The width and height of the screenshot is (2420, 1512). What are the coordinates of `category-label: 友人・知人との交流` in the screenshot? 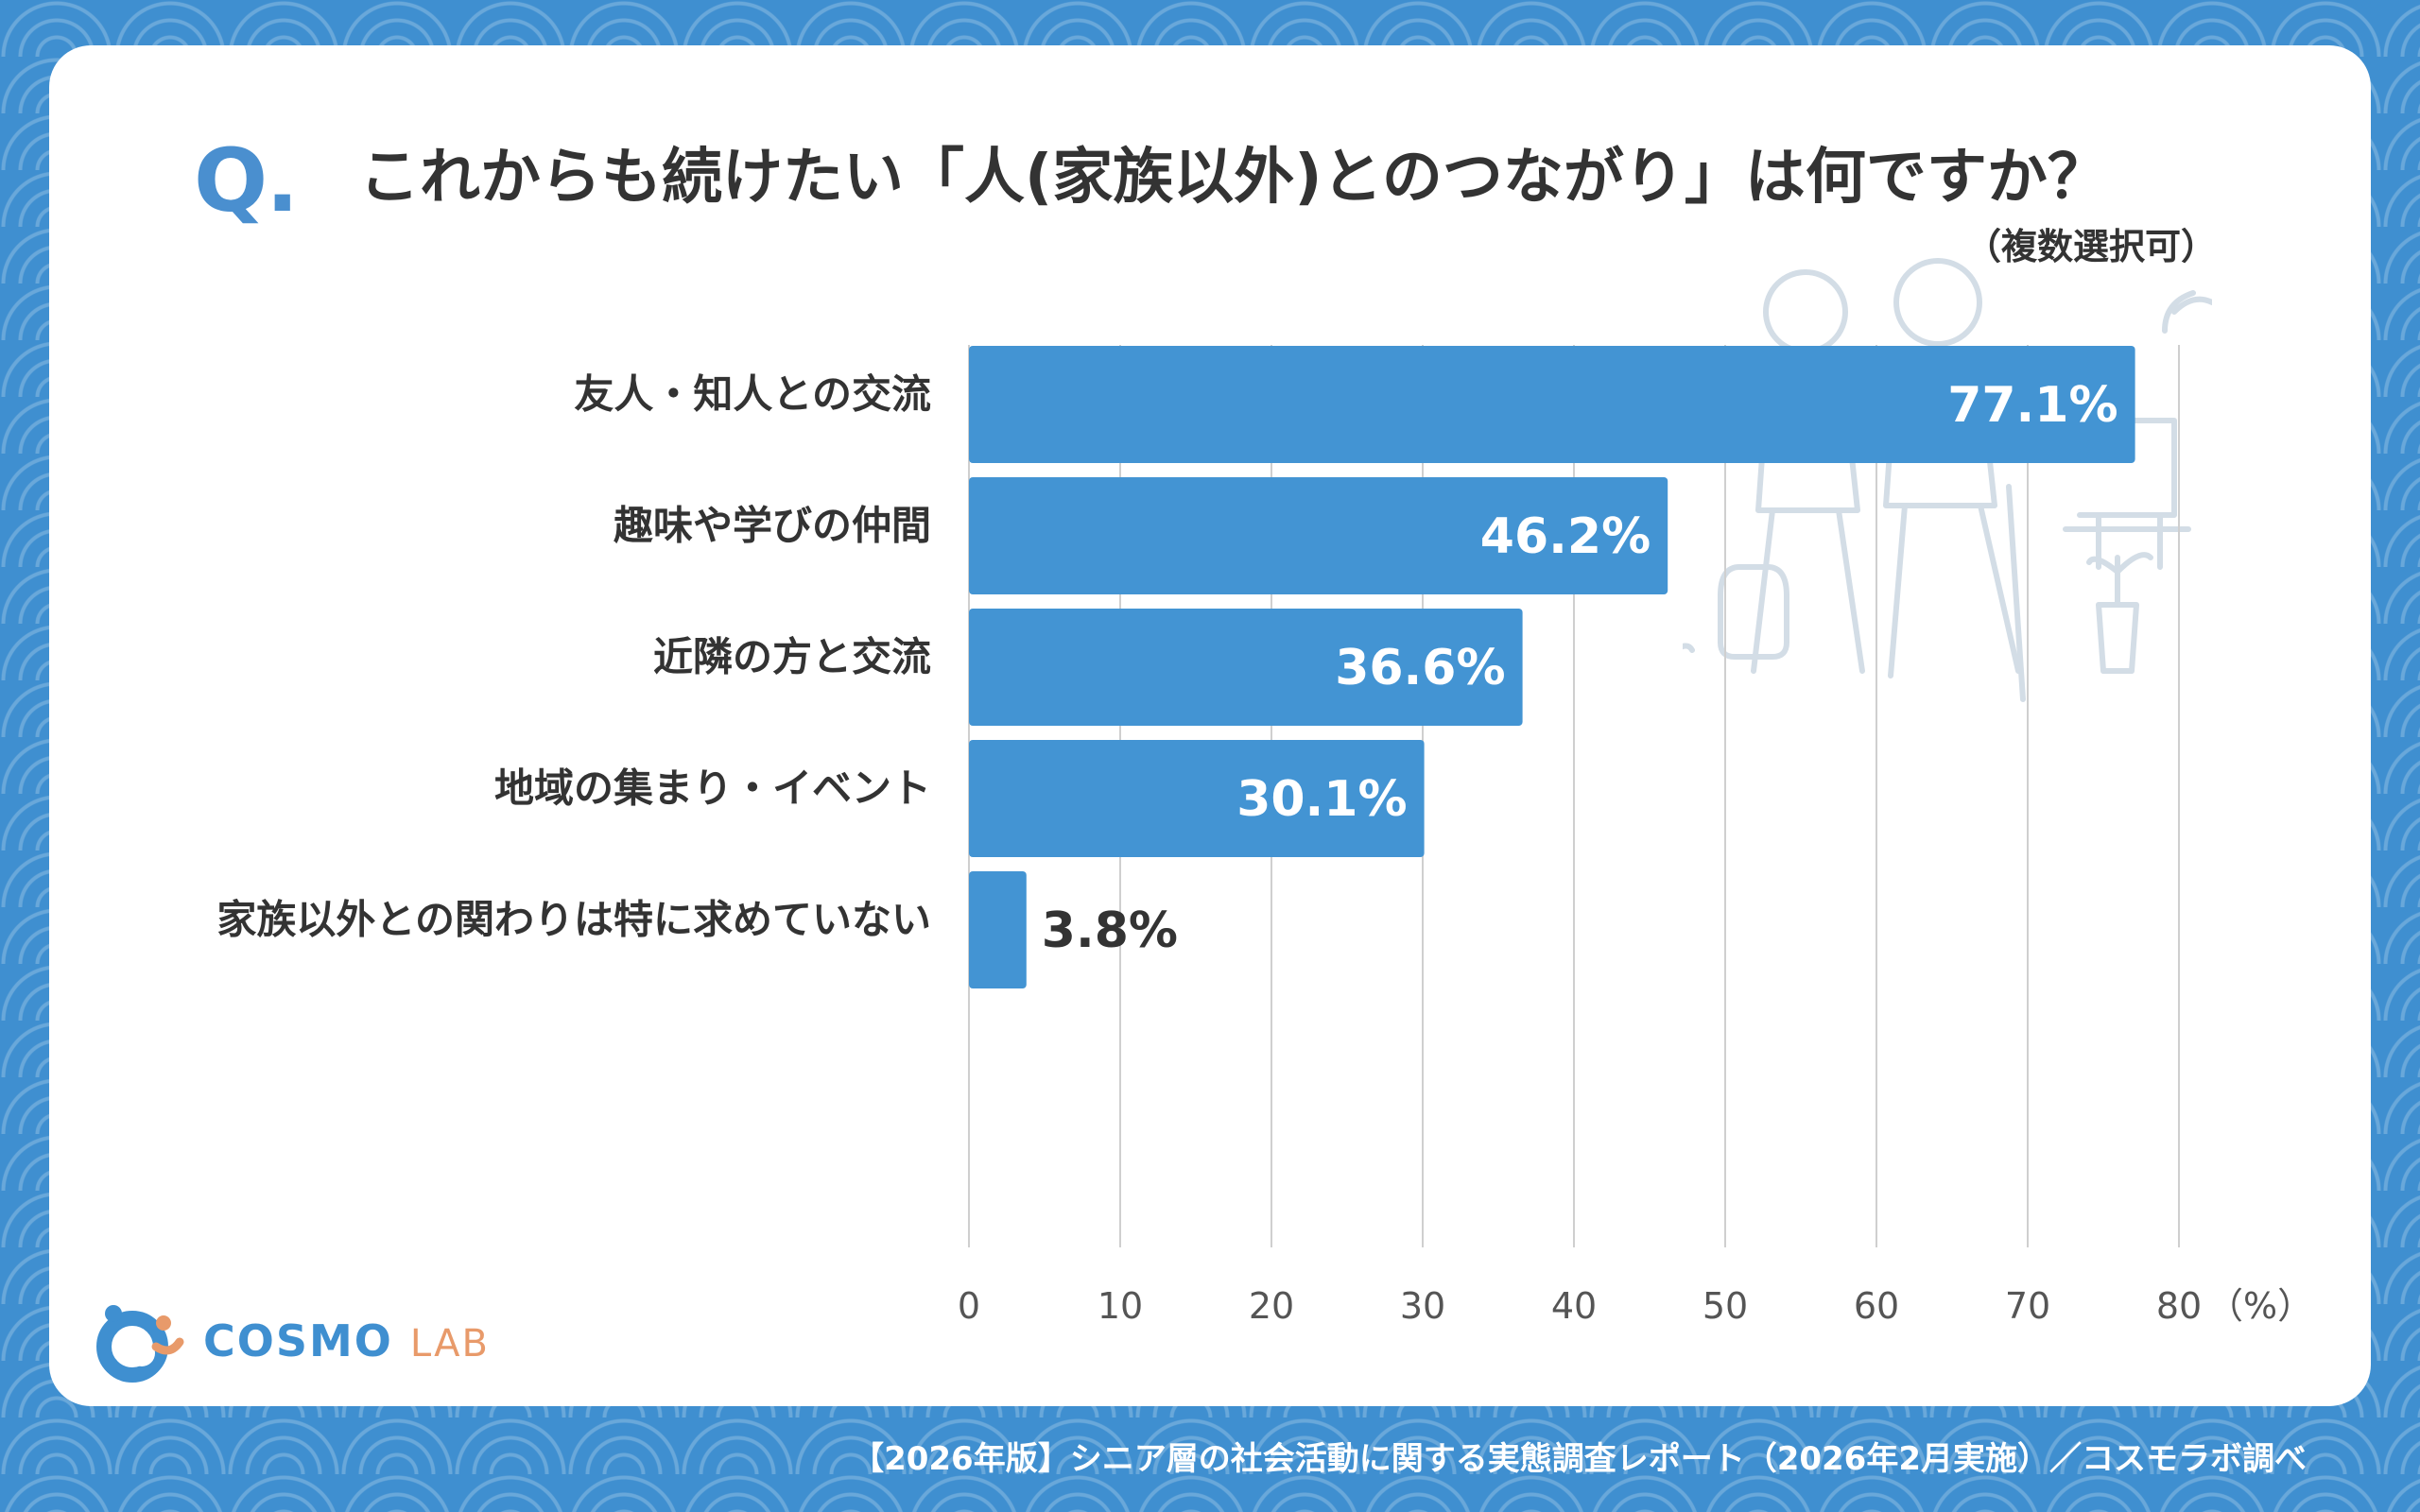 It's located at (753, 394).